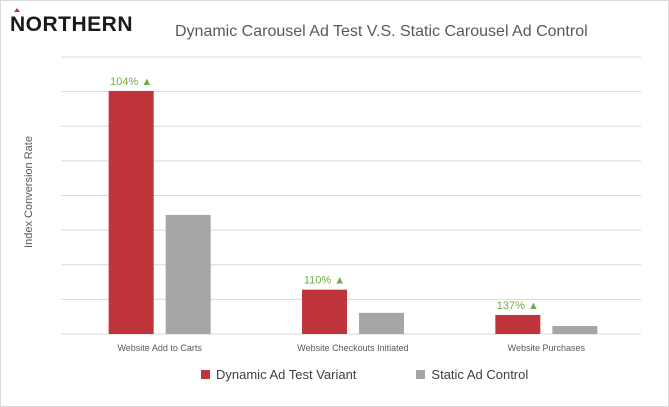  What do you see at coordinates (421, 374) in the screenshot?
I see `legend-swatch-control` at bounding box center [421, 374].